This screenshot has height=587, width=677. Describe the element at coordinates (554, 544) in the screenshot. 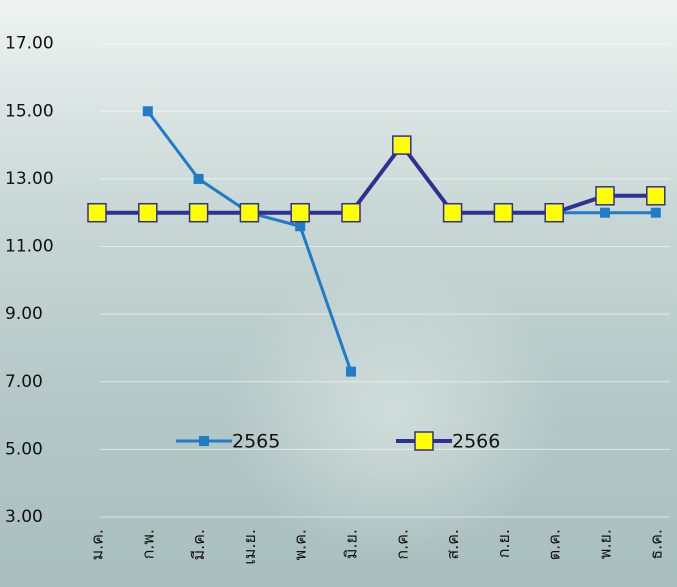

I see `x-tick-label: ต.ค.` at that location.